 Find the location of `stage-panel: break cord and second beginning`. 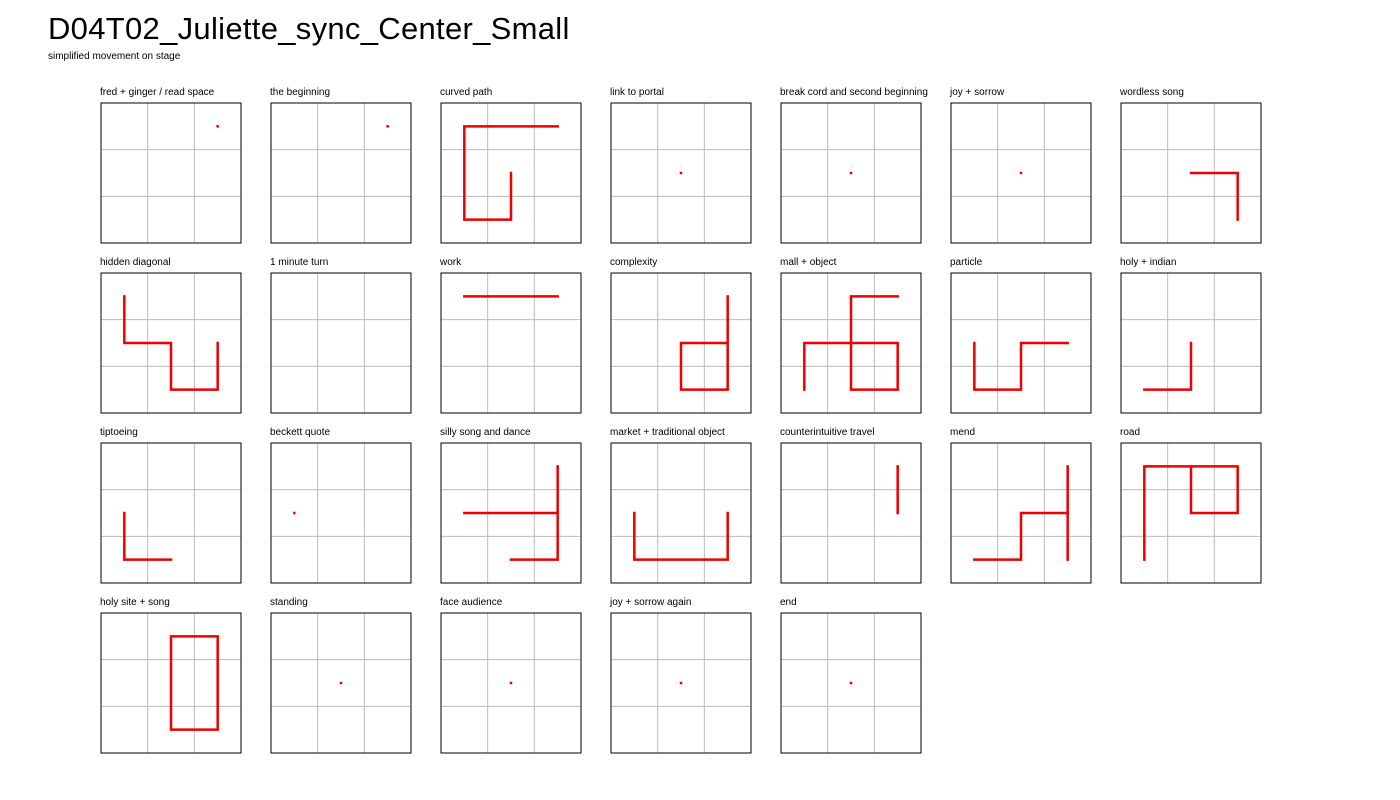

stage-panel: break cord and second beginning is located at coordinates (854, 166).